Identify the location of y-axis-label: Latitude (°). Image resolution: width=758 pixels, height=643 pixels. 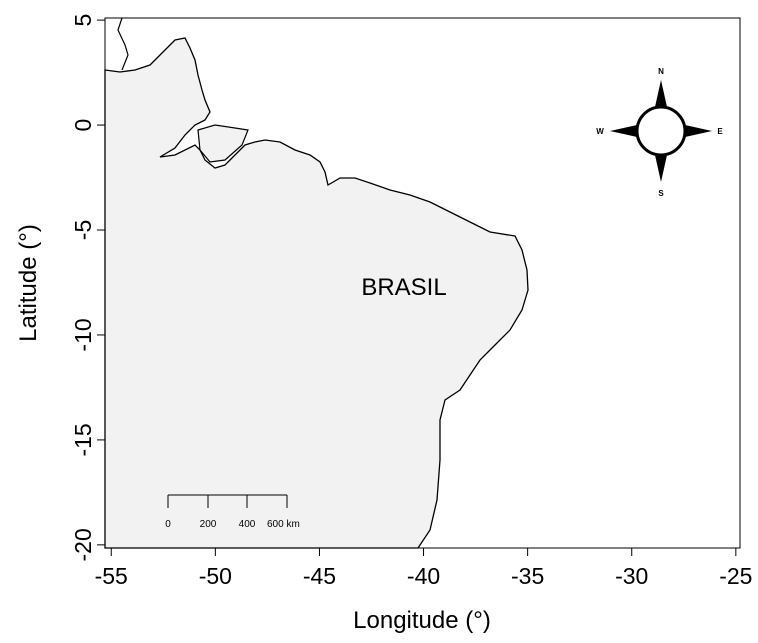
(28, 283).